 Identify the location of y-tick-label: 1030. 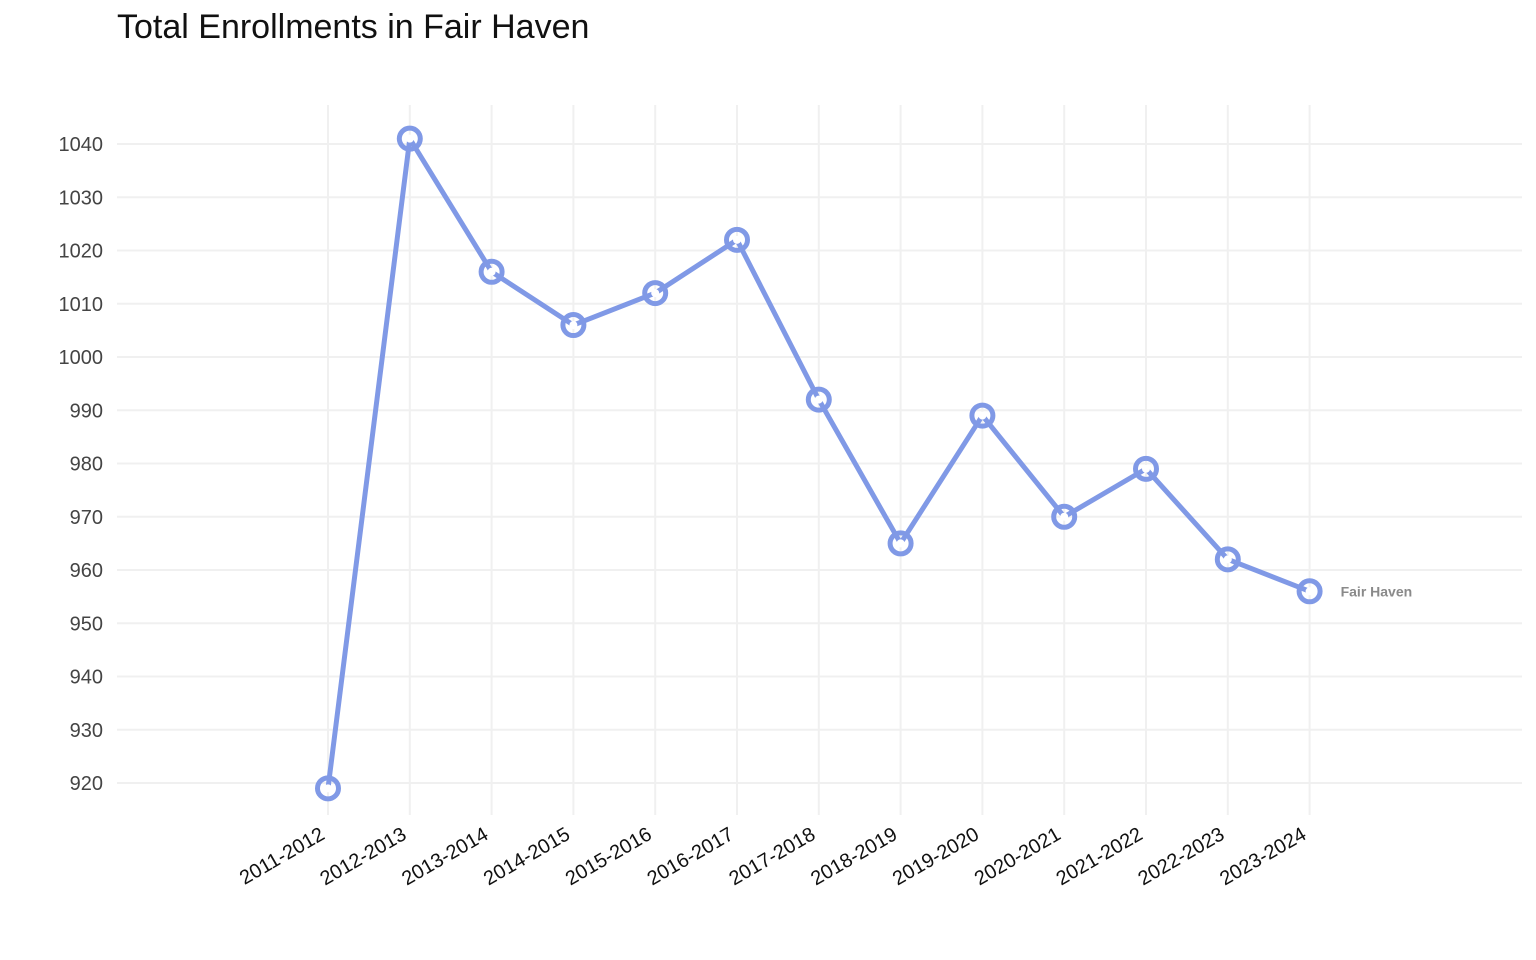
(81, 198).